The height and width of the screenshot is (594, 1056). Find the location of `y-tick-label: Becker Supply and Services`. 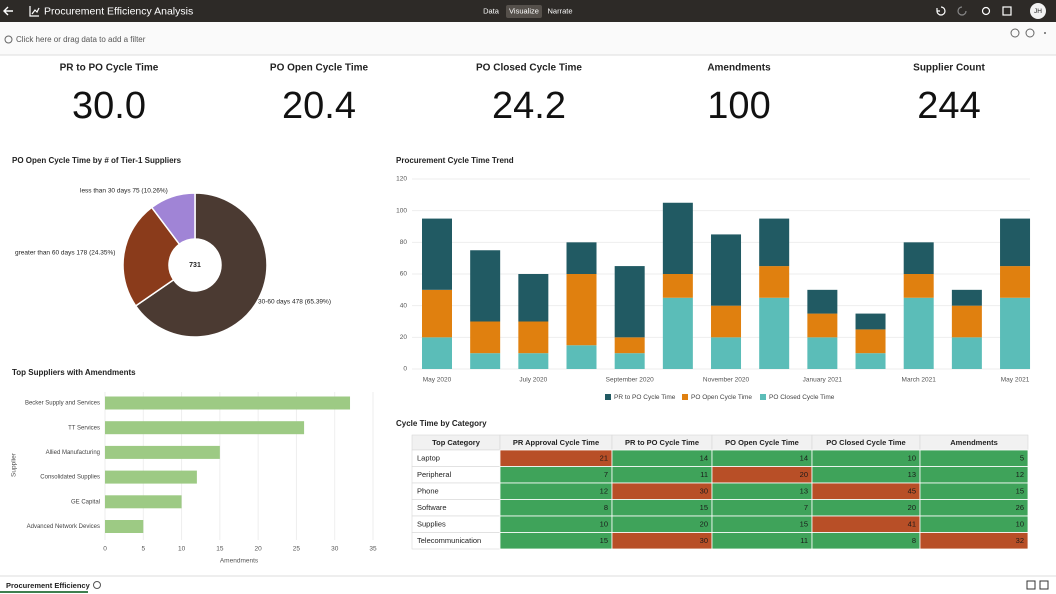

y-tick-label: Becker Supply and Services is located at coordinates (62, 404).